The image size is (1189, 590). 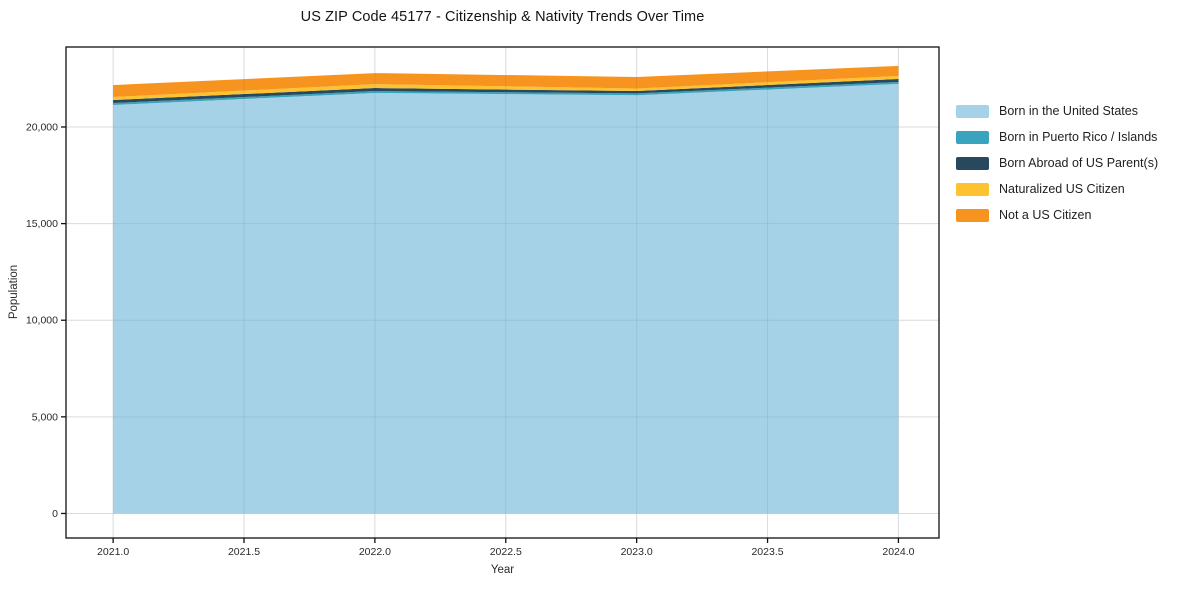 What do you see at coordinates (113, 552) in the screenshot?
I see `x-tick-label: 2021.0` at bounding box center [113, 552].